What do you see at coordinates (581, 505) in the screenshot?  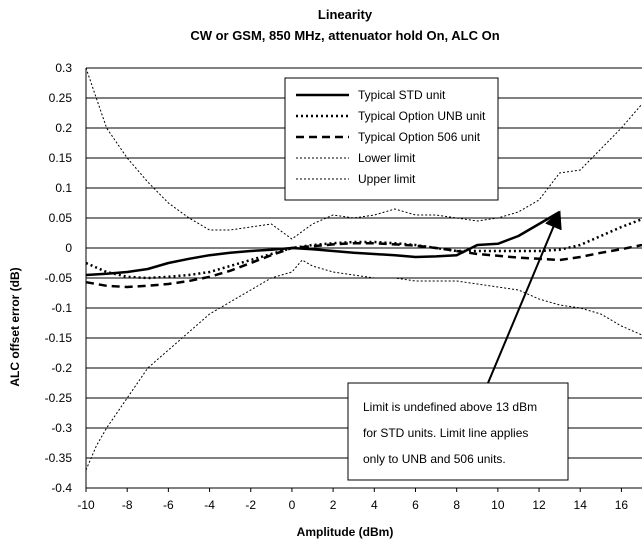 I see `x-tick-label: 14` at bounding box center [581, 505].